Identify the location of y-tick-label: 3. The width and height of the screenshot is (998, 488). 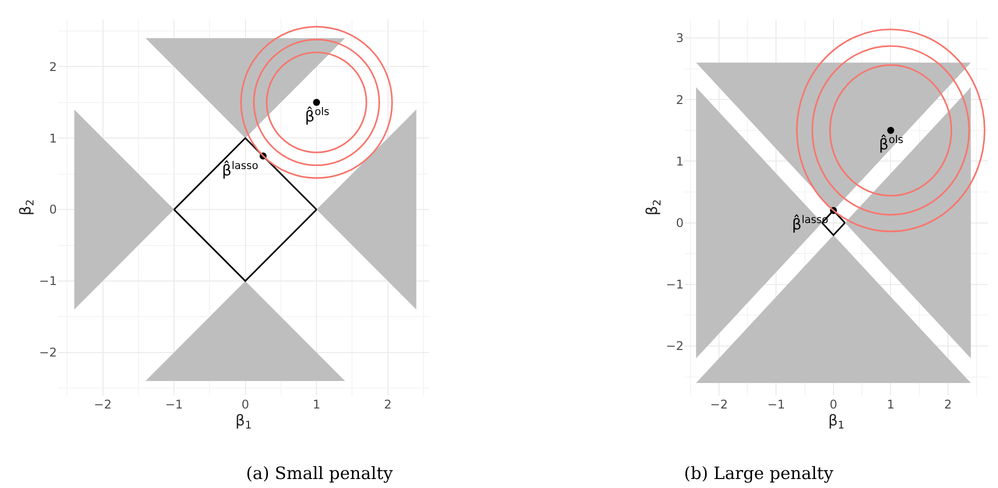
(680, 38).